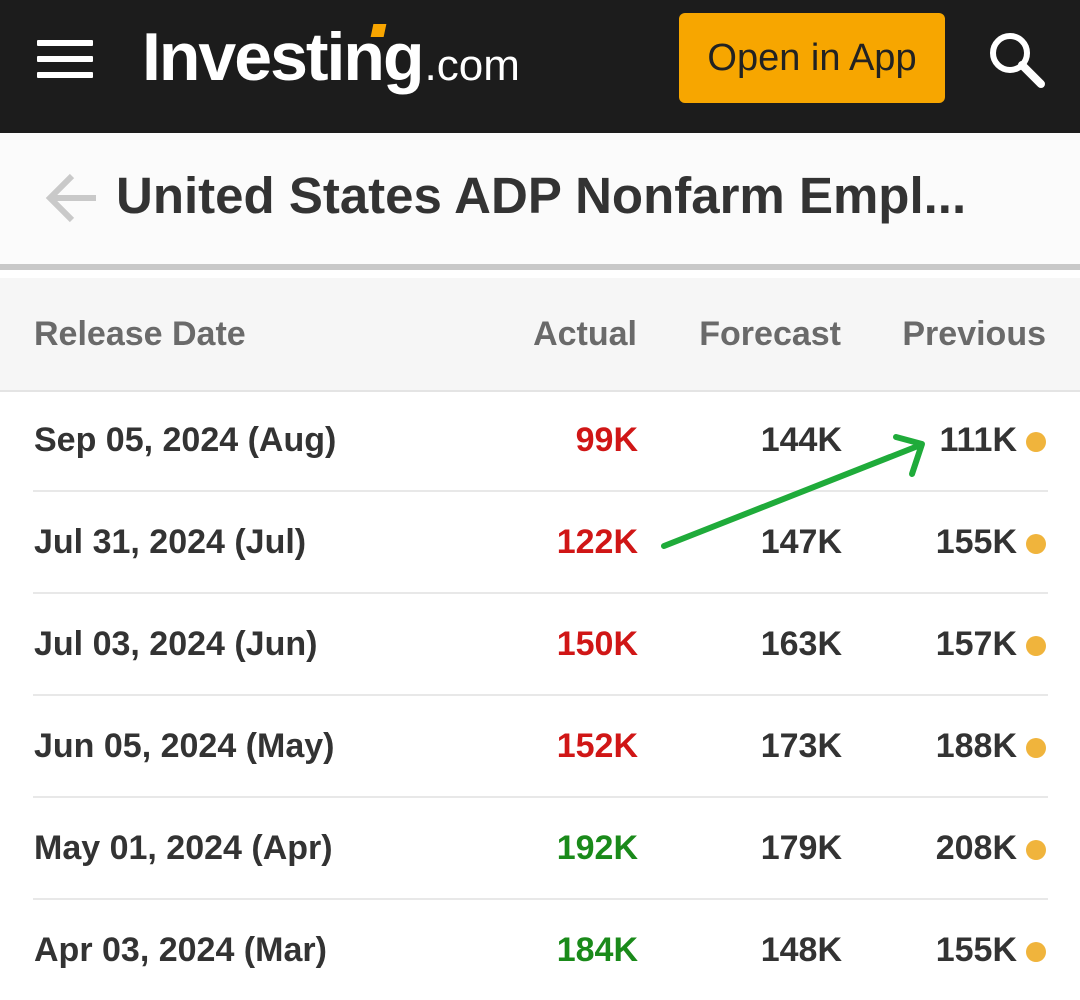 This screenshot has height=1000, width=1080. I want to click on release-date-cell: Sep 05, 2024 (Aug), so click(185, 440).